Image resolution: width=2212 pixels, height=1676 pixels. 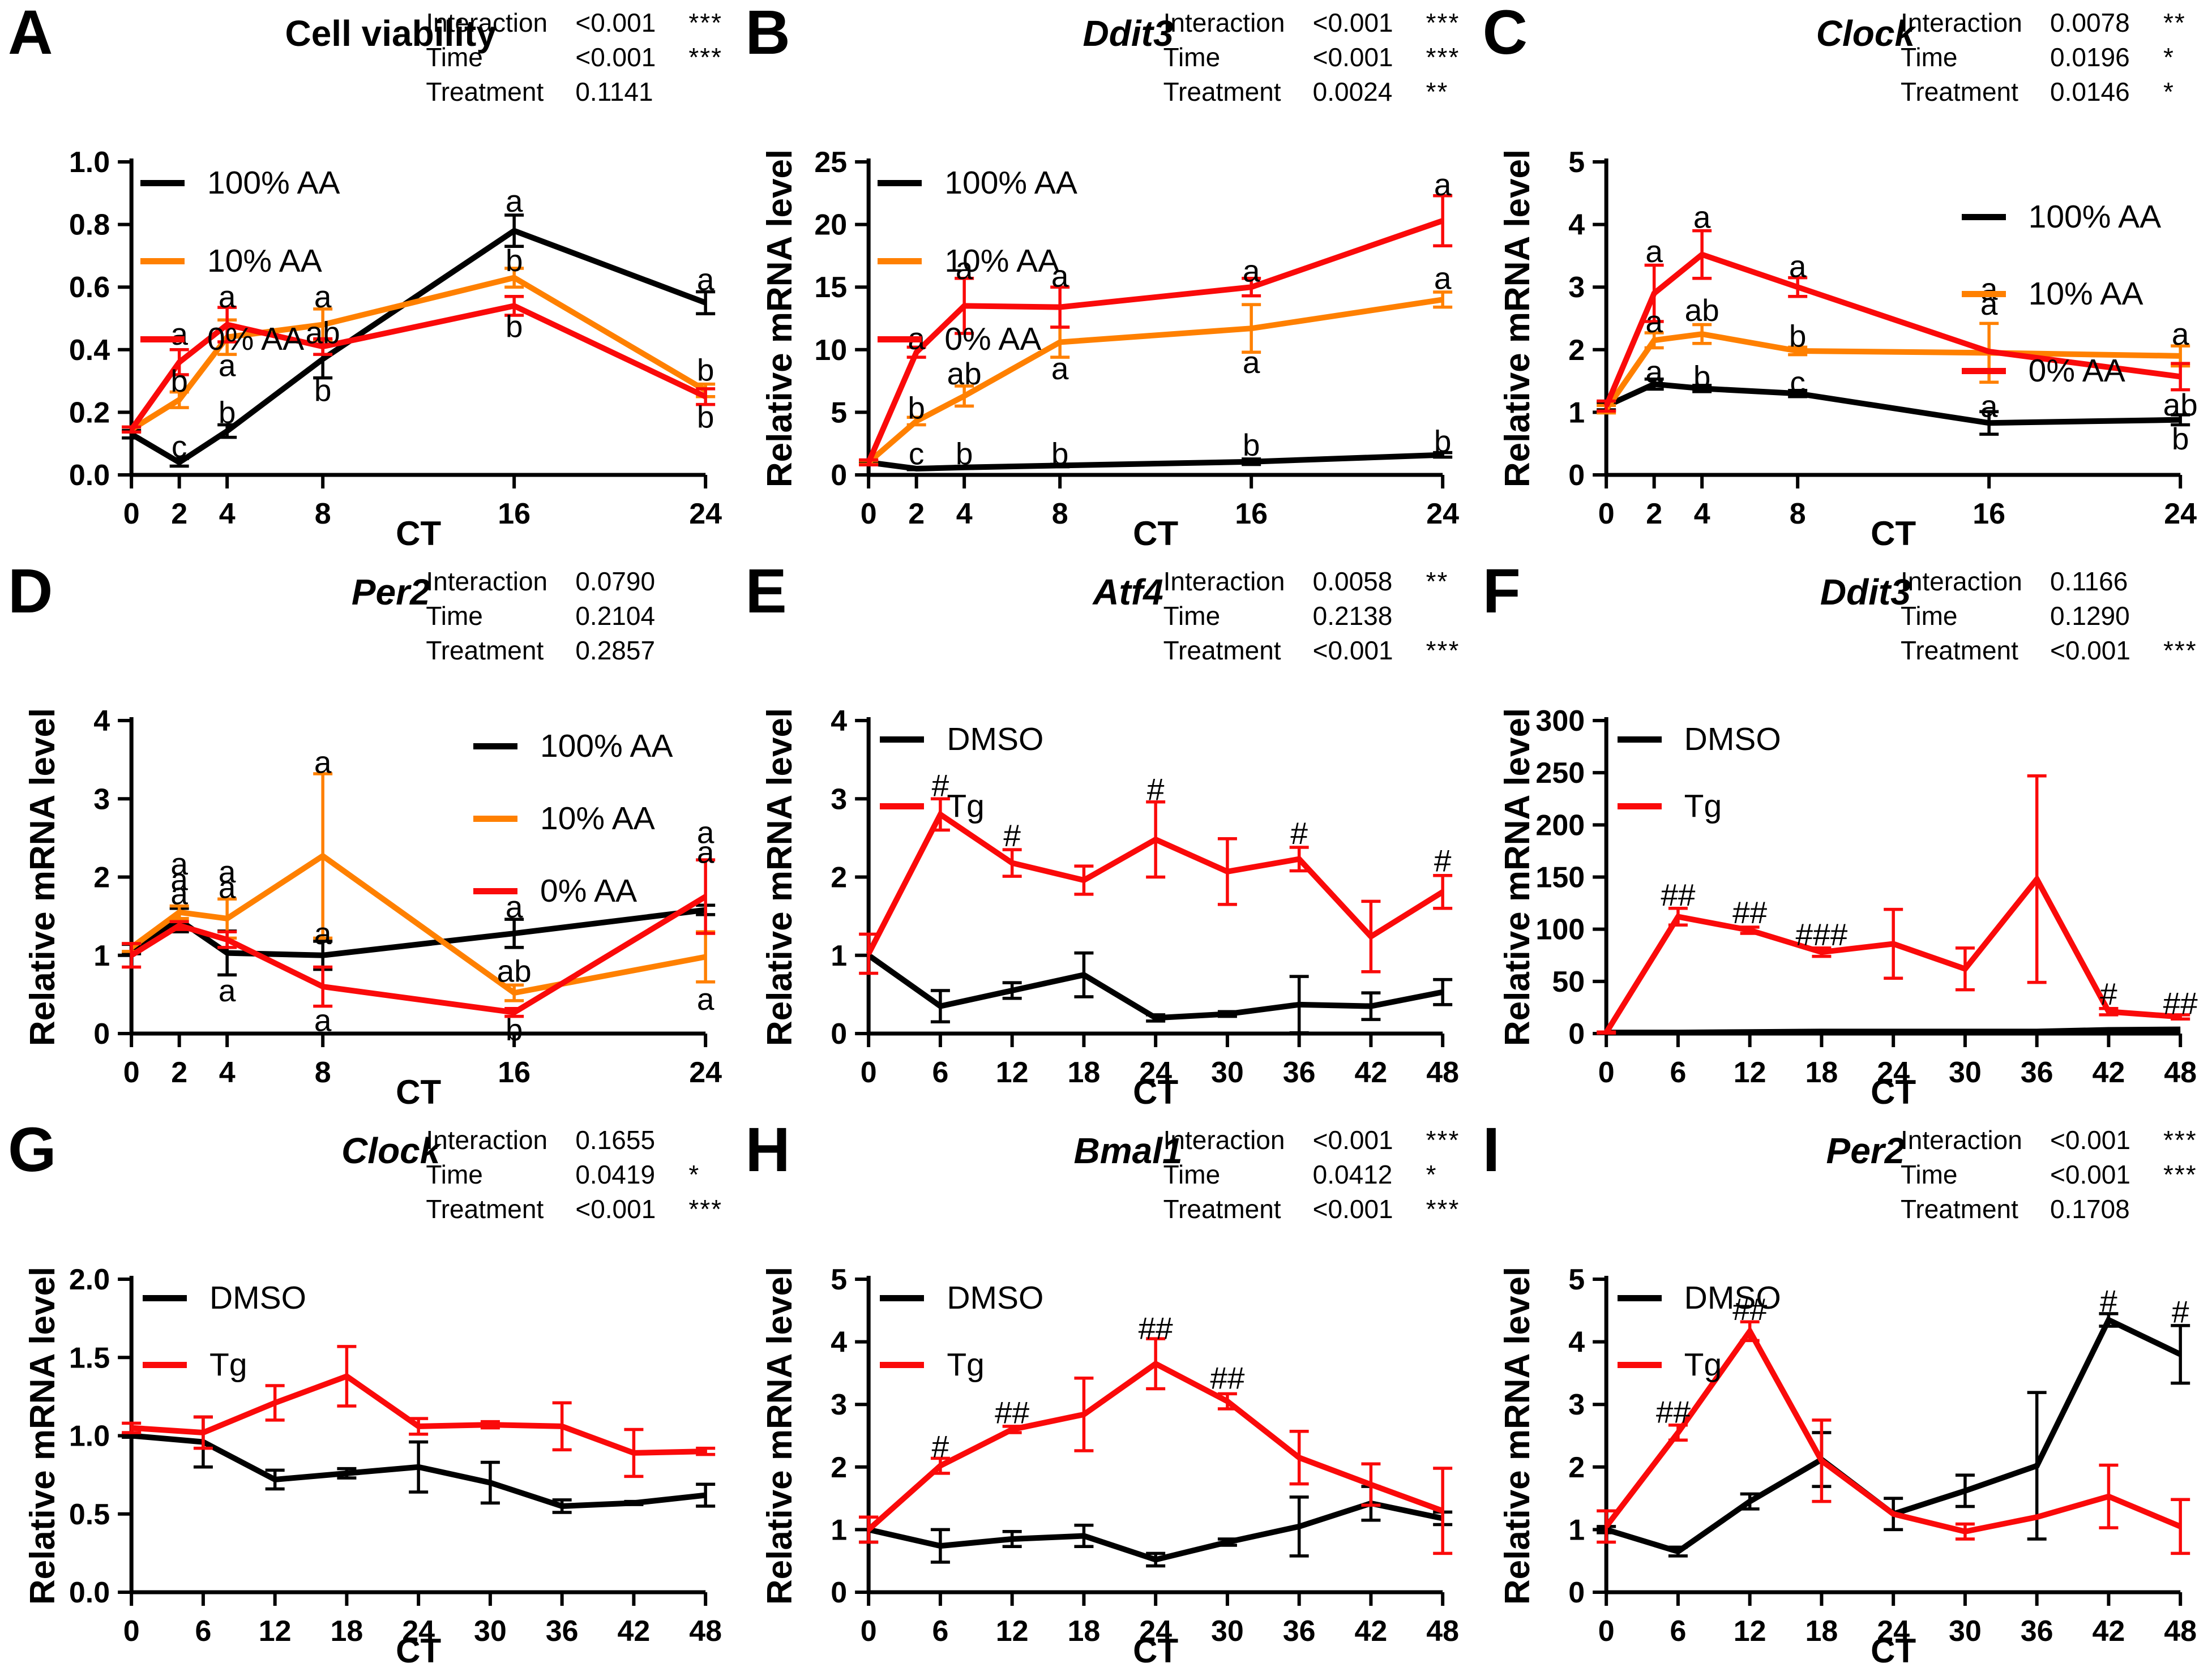 I want to click on panel-letter: E, so click(x=766, y=591).